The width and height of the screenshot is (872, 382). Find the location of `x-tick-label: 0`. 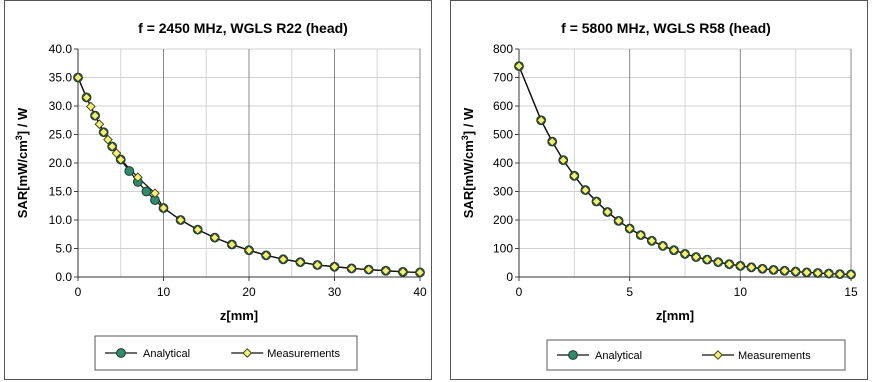

x-tick-label: 0 is located at coordinates (78, 292).